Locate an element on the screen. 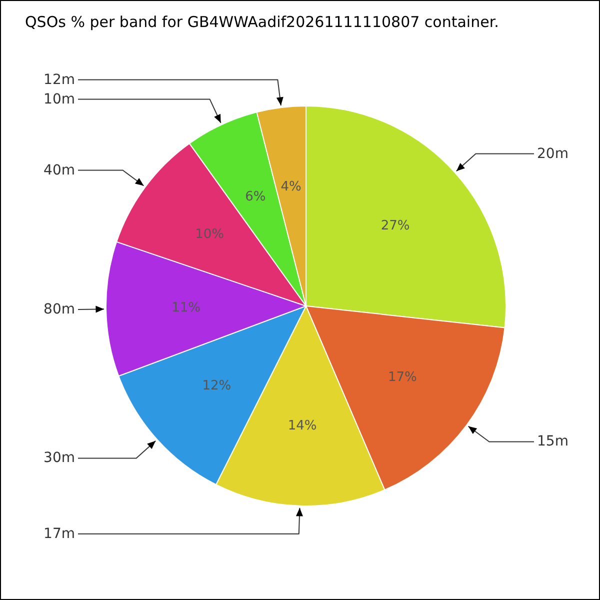 The width and height of the screenshot is (600, 600). data-label: 10% is located at coordinates (209, 234).